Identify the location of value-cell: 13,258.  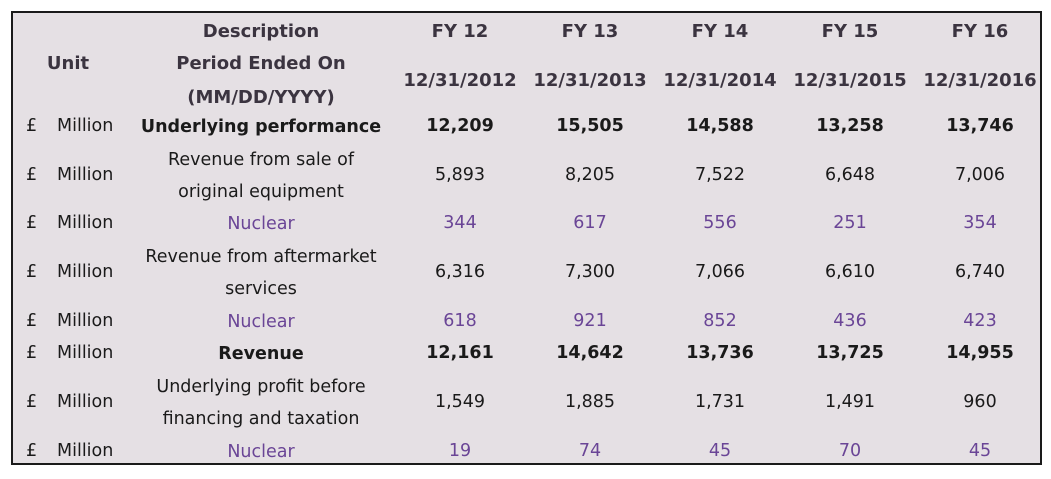
(850, 126).